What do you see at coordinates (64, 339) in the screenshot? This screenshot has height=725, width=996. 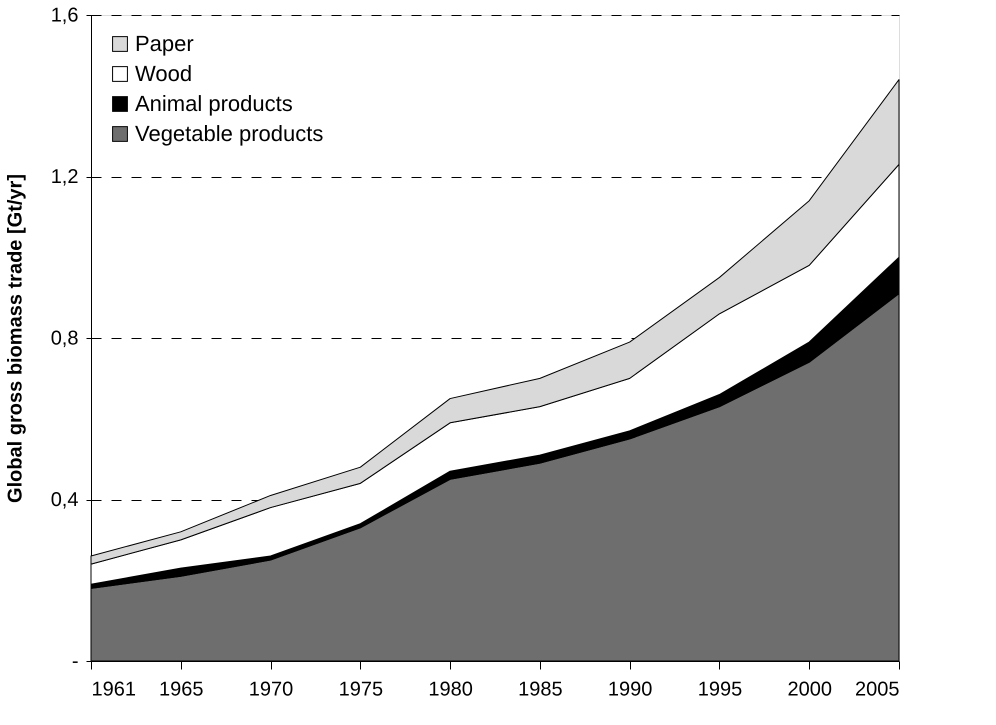 I see `y-tick-label: 0,8` at bounding box center [64, 339].